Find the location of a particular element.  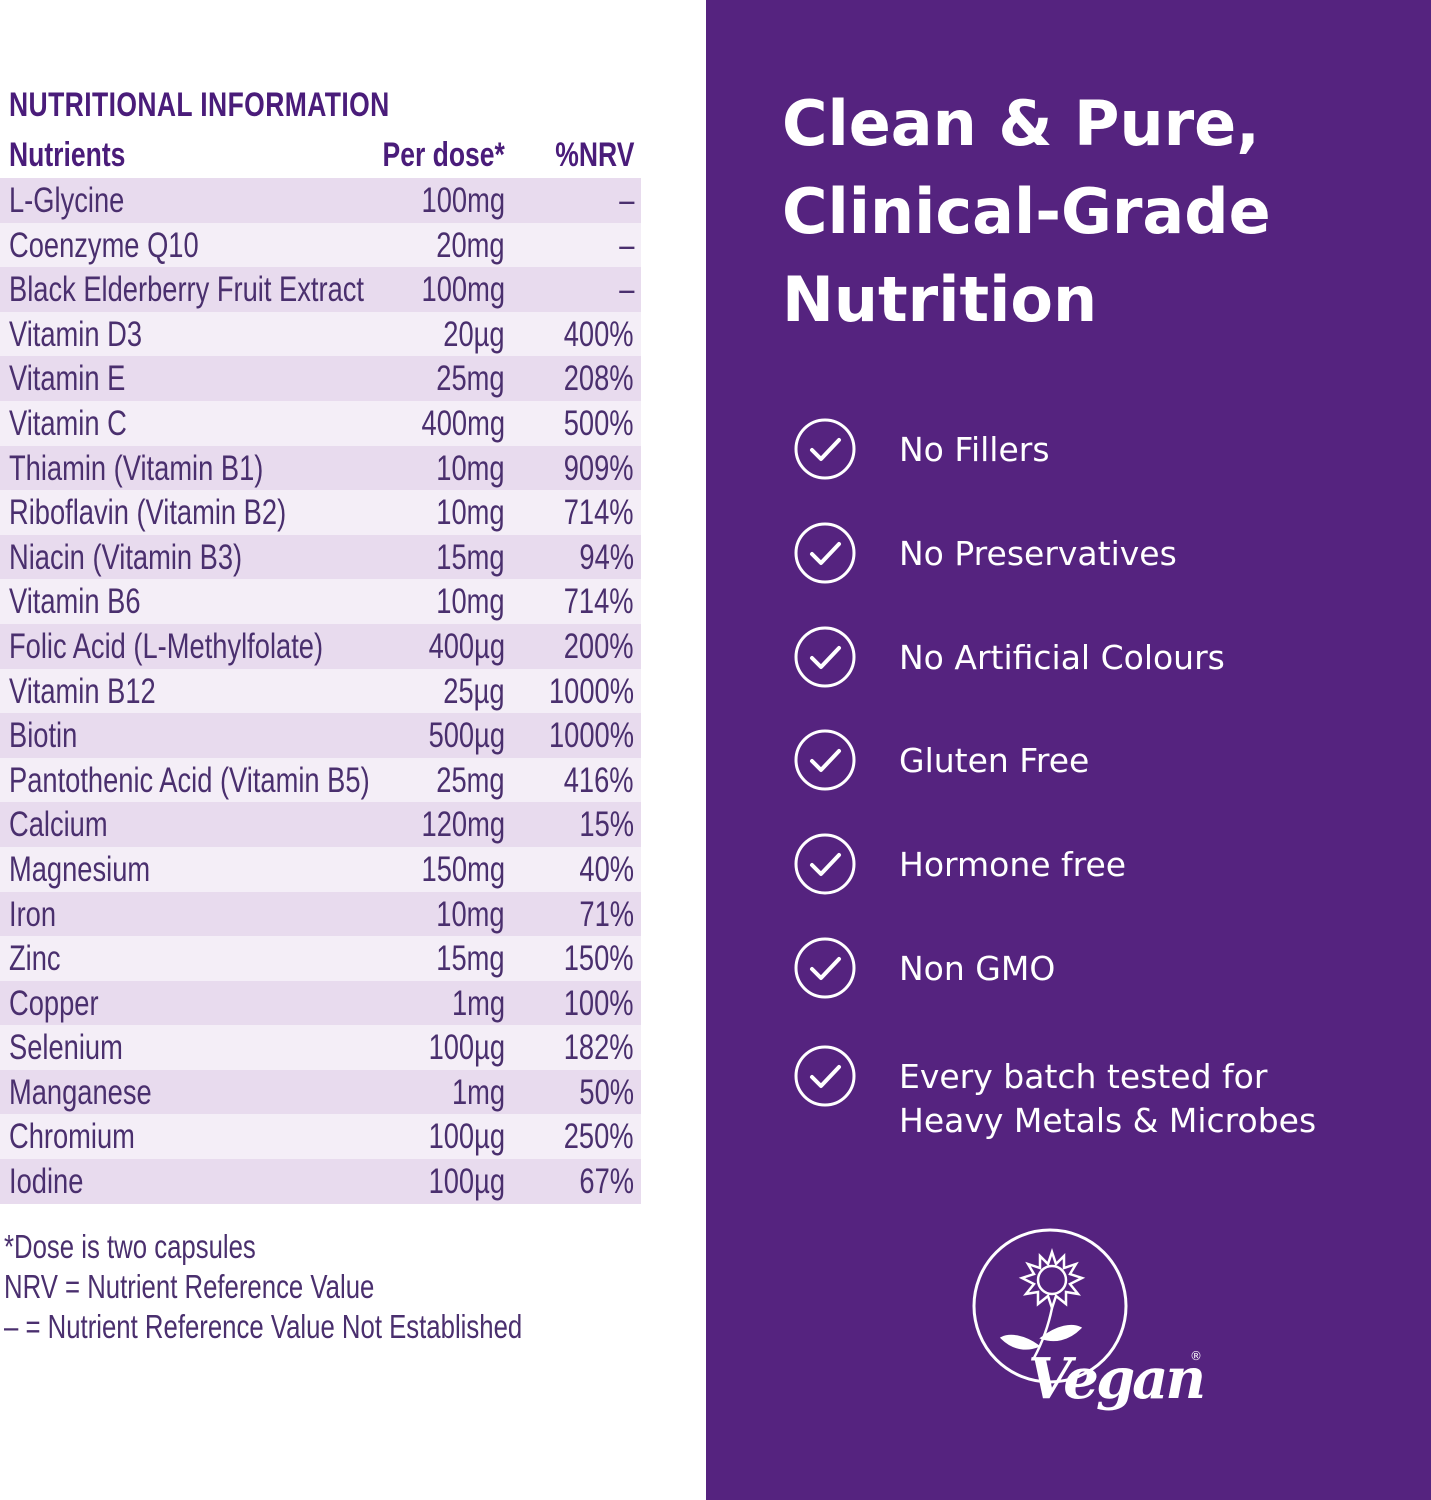

dose-value: 20mg is located at coordinates (470, 245).